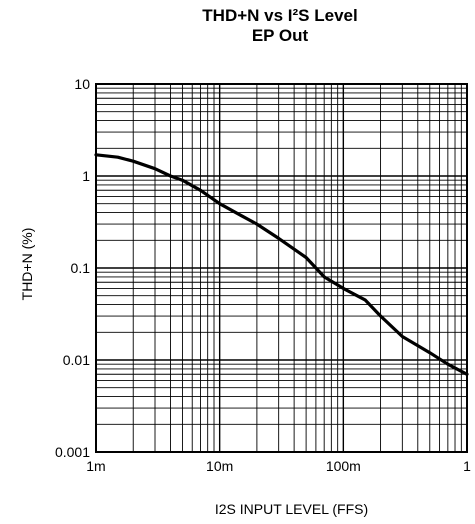  Describe the element at coordinates (95, 466) in the screenshot. I see `x-tick-label: 1m` at that location.